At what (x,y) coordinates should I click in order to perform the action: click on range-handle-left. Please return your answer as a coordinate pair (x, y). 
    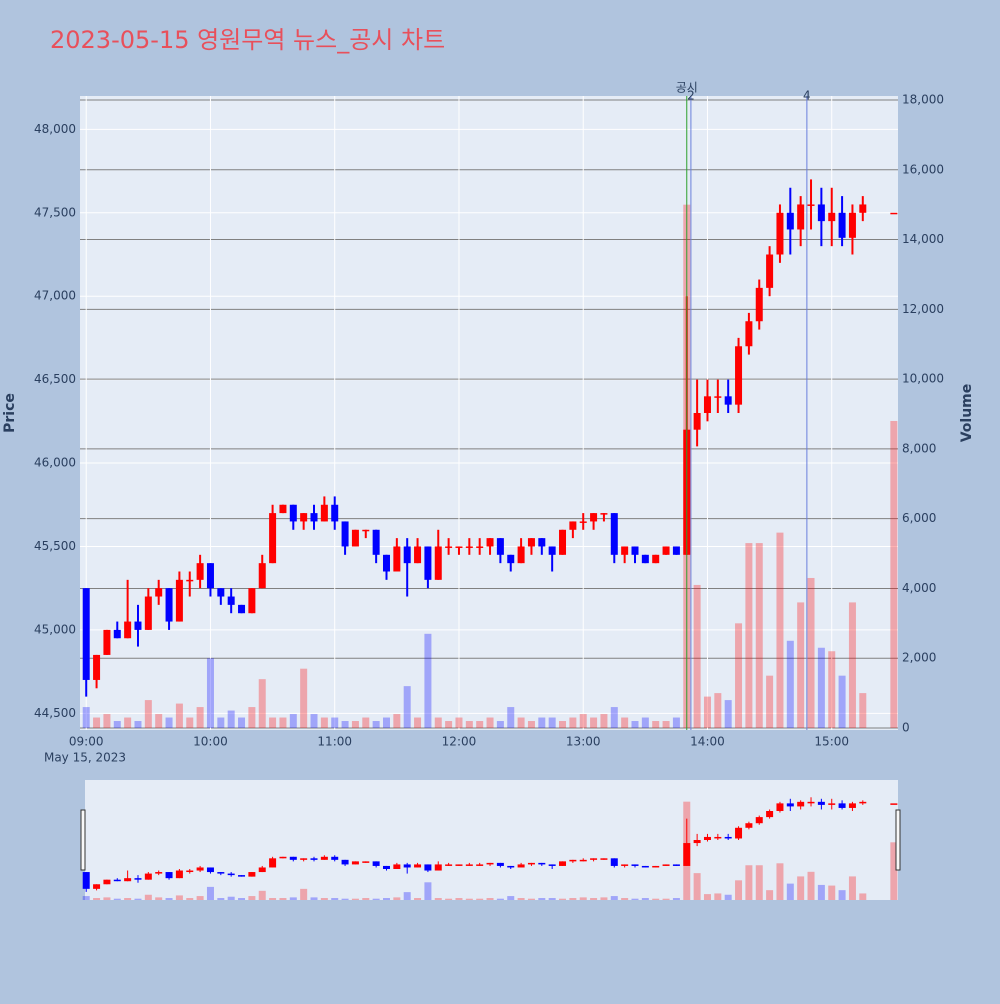
    Looking at the image, I should click on (83, 840).